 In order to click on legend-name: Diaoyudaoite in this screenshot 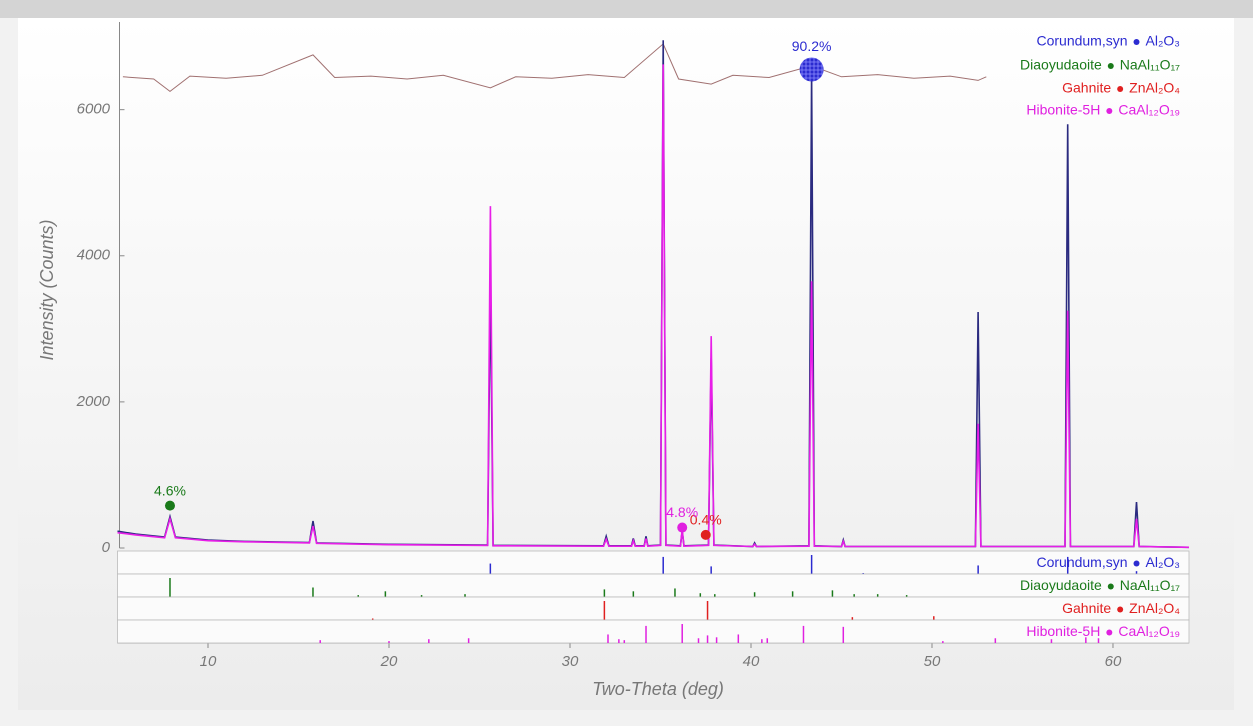, I will do `click(1061, 65)`.